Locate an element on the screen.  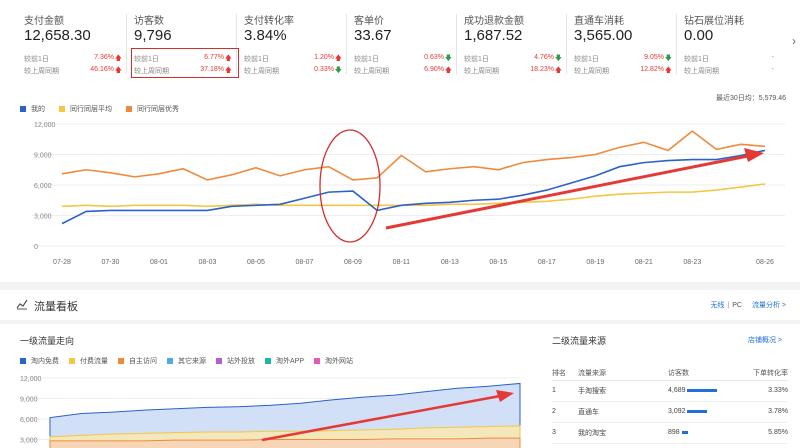
x-tick-label: 08-21 is located at coordinates (644, 262).